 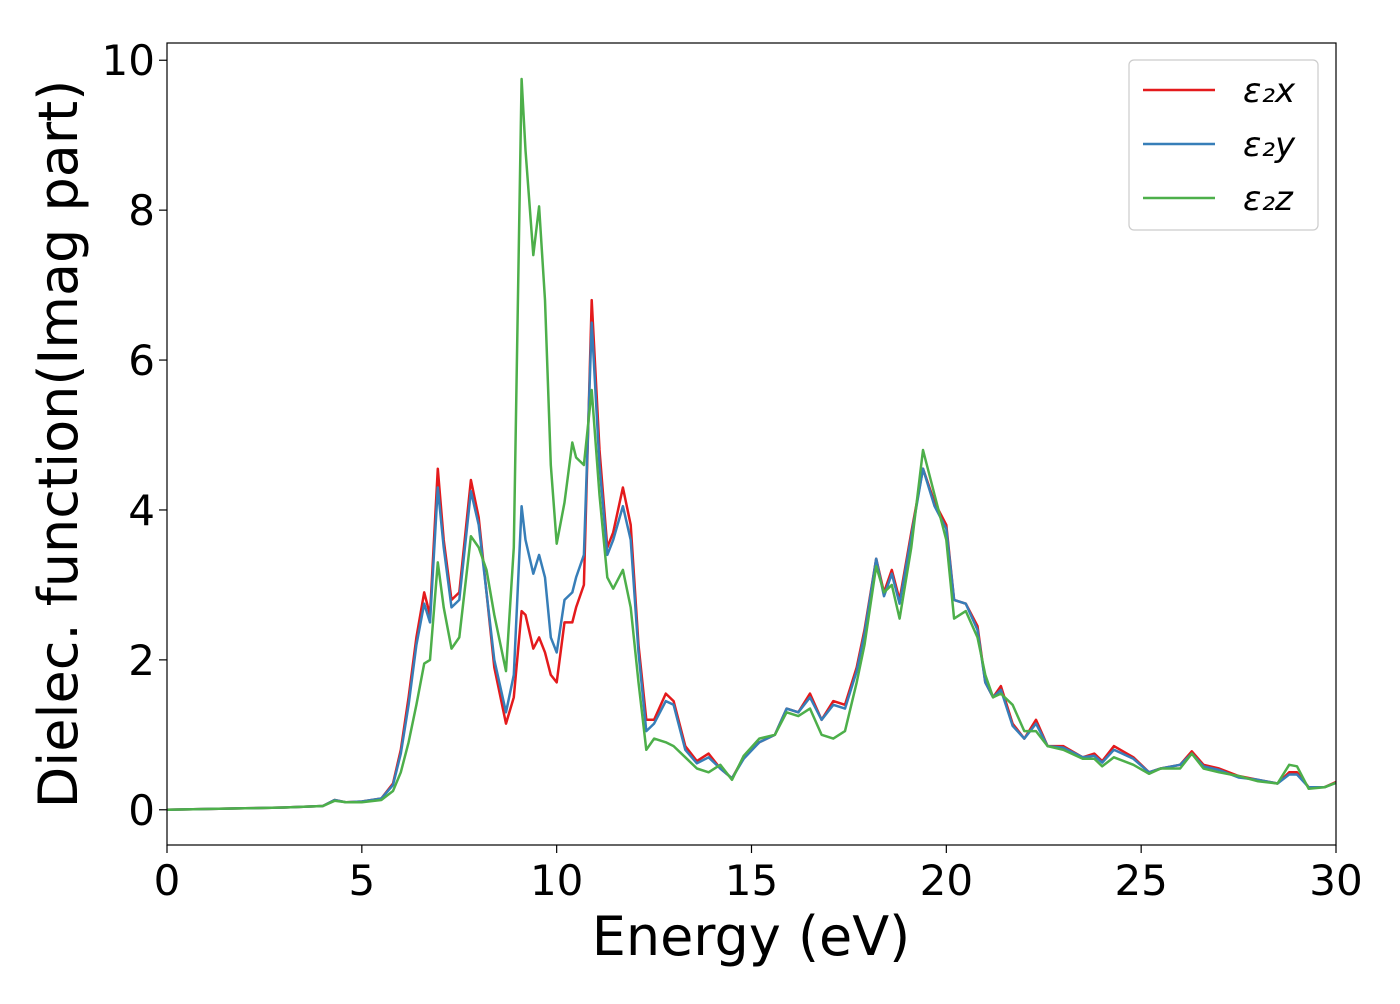 What do you see at coordinates (556, 880) in the screenshot?
I see `x-tick-label: 10` at bounding box center [556, 880].